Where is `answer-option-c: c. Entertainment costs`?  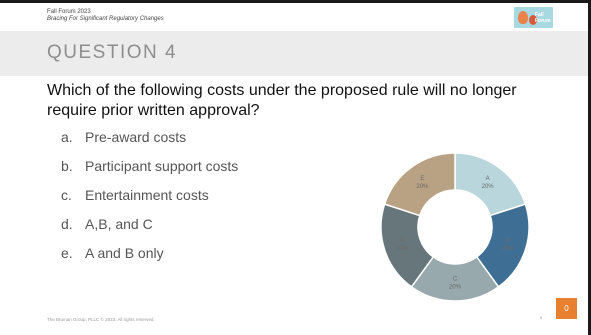
answer-option-c: c. Entertainment costs is located at coordinates (149, 201).